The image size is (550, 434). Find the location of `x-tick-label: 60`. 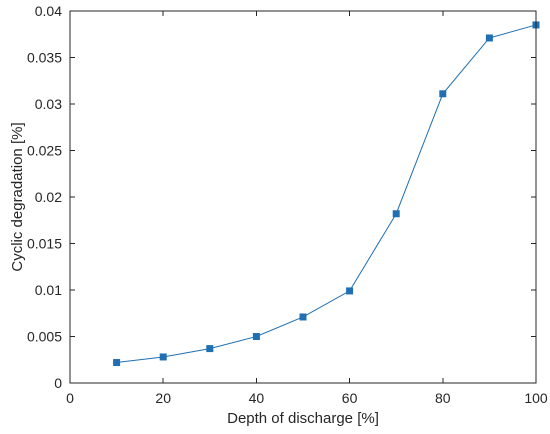

x-tick-label: 60 is located at coordinates (350, 398).